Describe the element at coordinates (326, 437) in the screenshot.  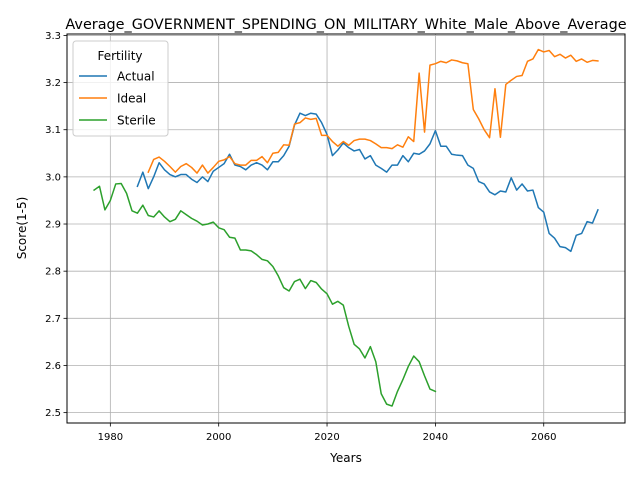
I see `x-tick-label: 2020` at that location.